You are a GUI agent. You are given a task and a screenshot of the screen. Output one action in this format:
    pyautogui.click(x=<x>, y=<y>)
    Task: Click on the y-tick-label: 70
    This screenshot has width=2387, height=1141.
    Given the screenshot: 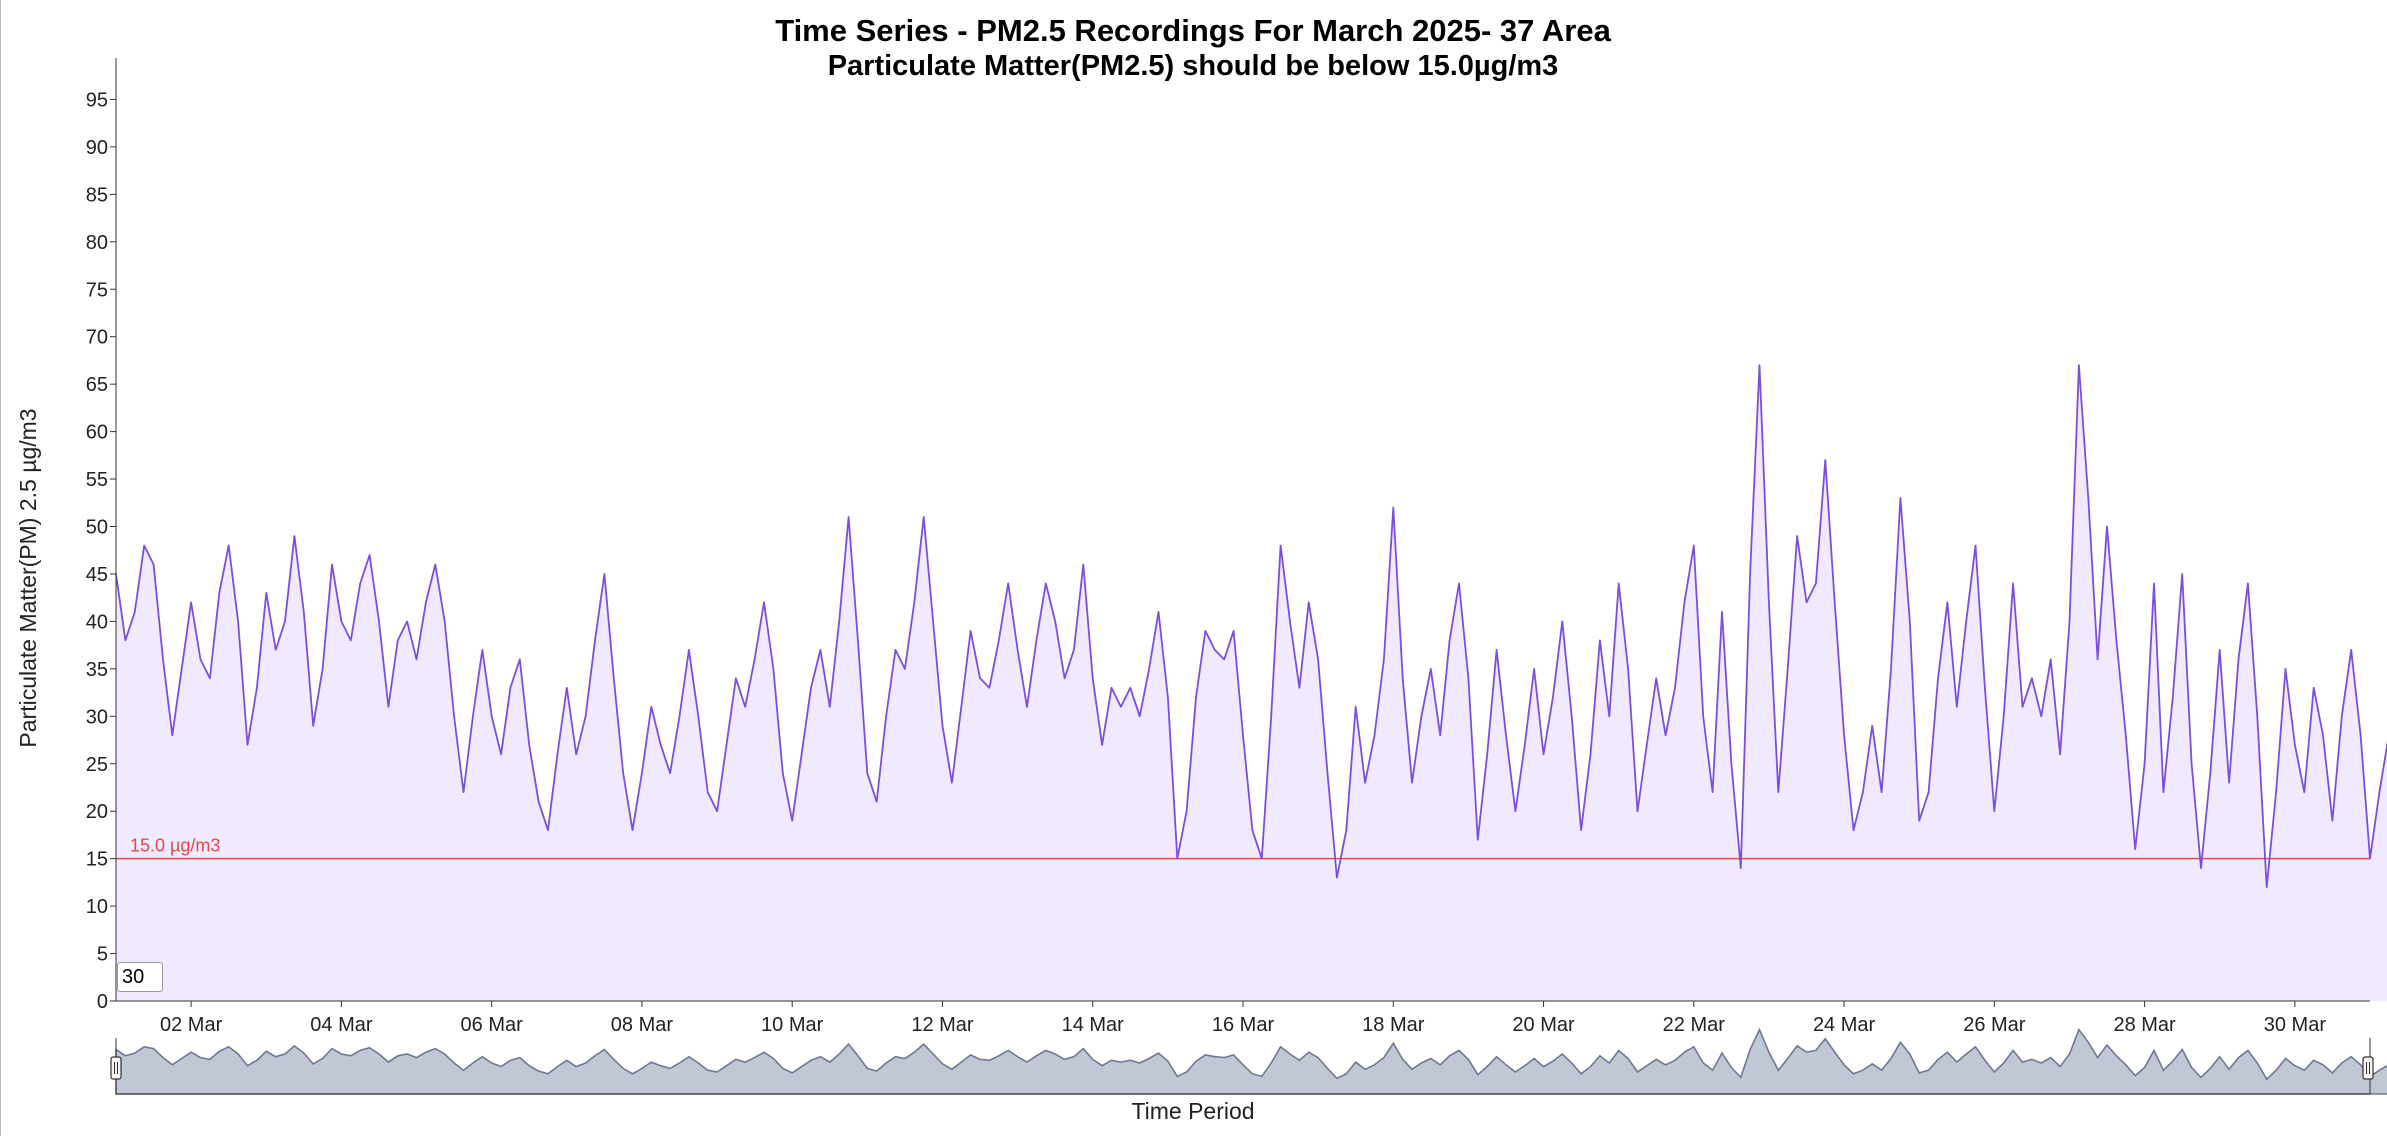 What is the action you would take?
    pyautogui.click(x=97, y=338)
    